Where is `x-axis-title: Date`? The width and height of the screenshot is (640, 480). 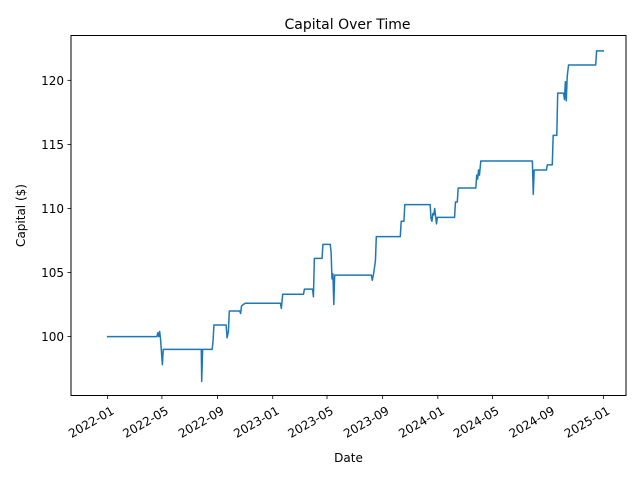
x-axis-title: Date is located at coordinates (348, 458).